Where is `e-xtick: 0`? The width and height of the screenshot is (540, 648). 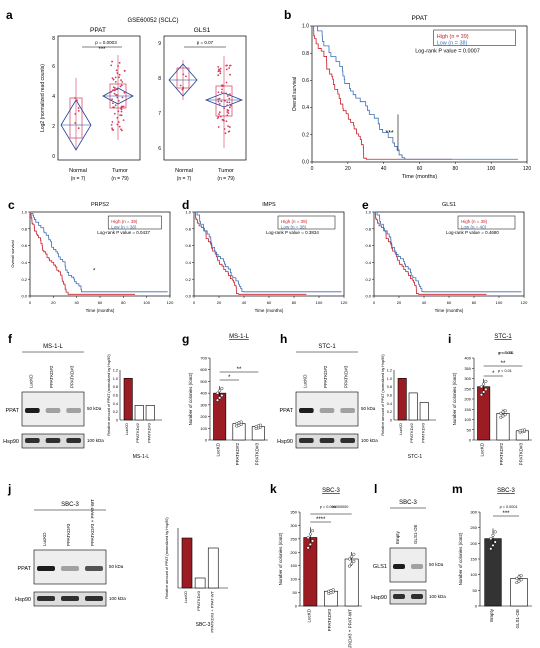 e-xtick: 0 is located at coordinates (374, 302).